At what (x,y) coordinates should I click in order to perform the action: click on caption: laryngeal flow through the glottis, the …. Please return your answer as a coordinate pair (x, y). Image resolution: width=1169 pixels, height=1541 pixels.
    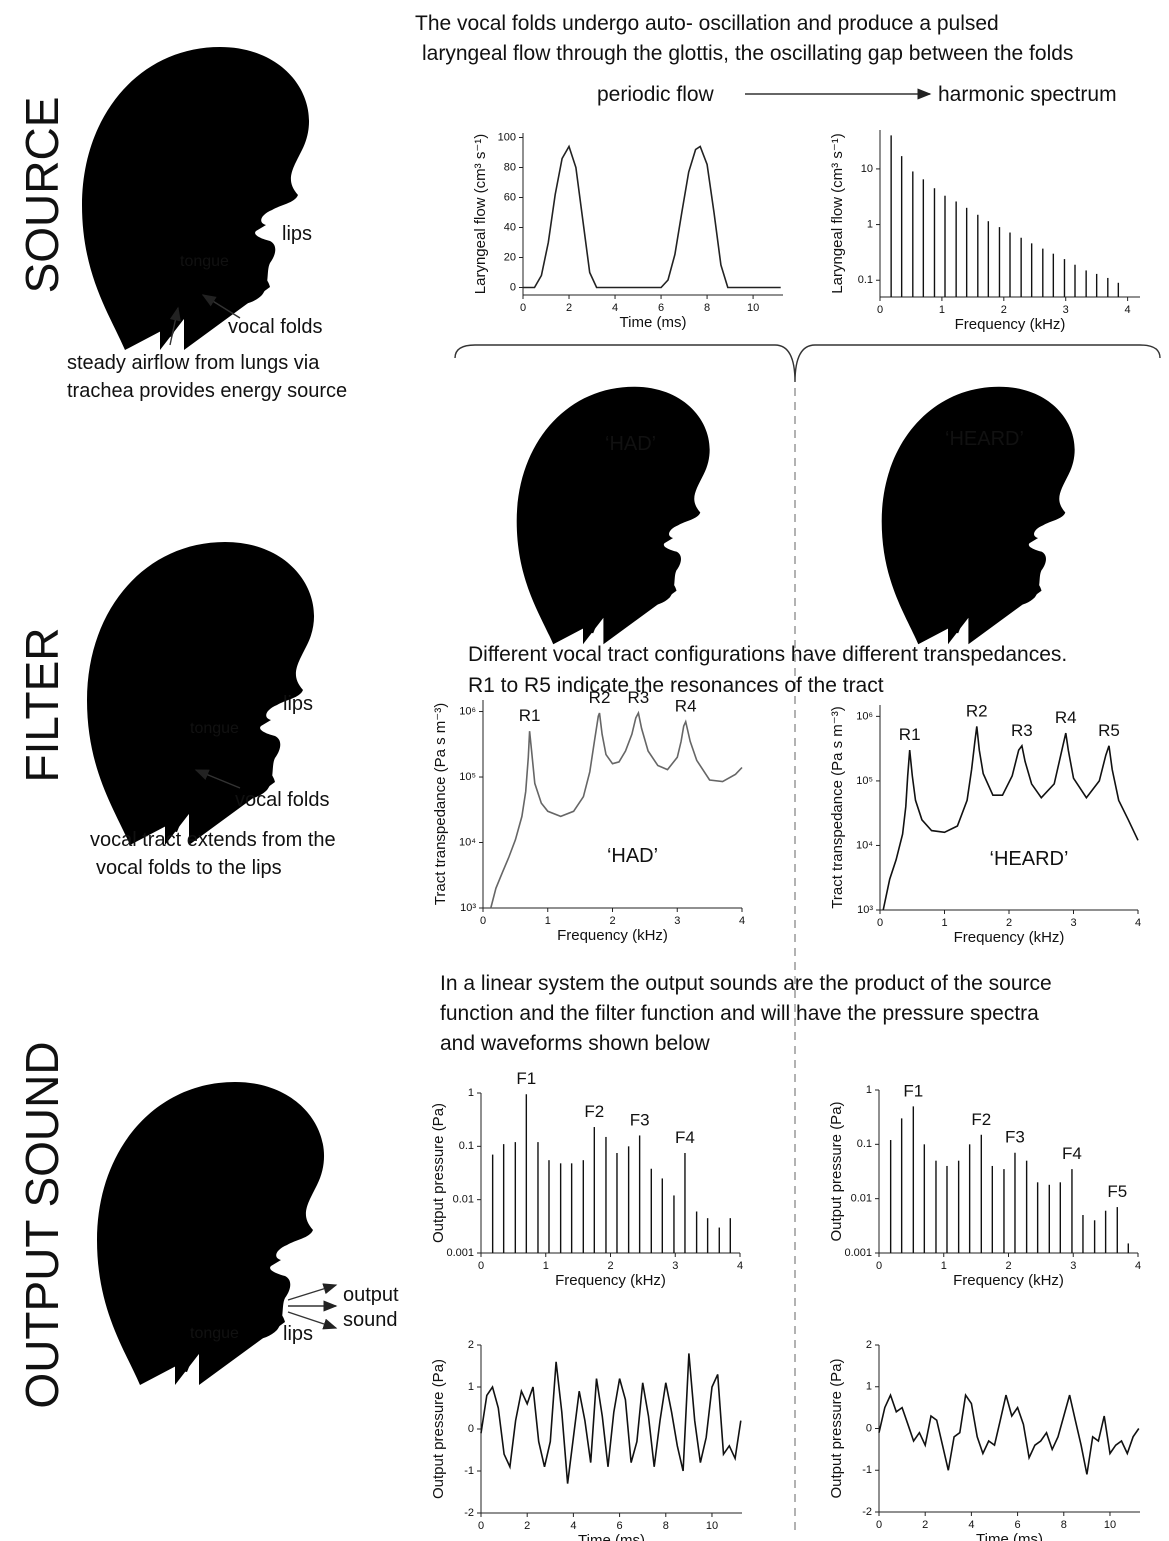
    Looking at the image, I should click on (747, 53).